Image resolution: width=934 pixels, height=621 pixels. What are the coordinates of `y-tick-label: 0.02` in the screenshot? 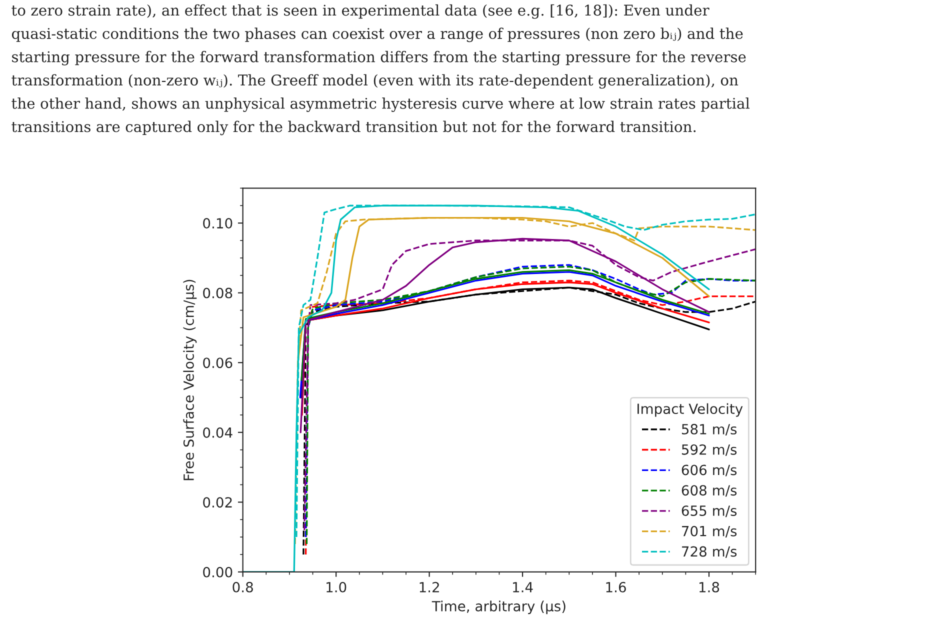 It's located at (217, 502).